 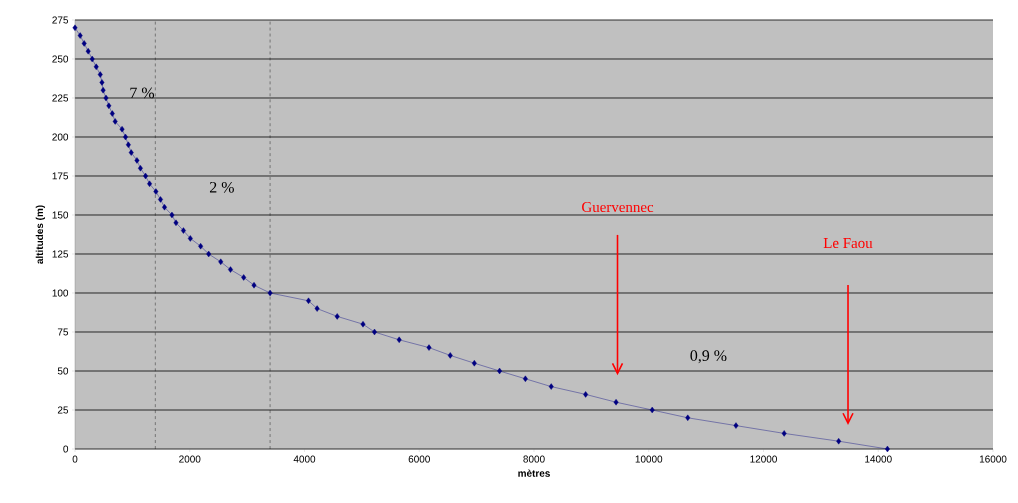 What do you see at coordinates (534, 473) in the screenshot?
I see `x-axis-title: mètres` at bounding box center [534, 473].